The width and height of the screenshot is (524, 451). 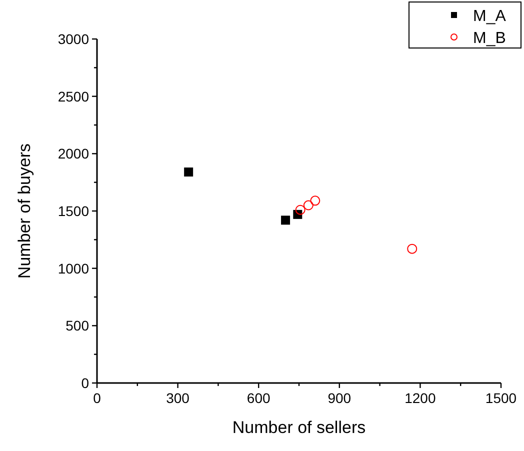 I want to click on x-tick-label: 600, so click(x=258, y=398).